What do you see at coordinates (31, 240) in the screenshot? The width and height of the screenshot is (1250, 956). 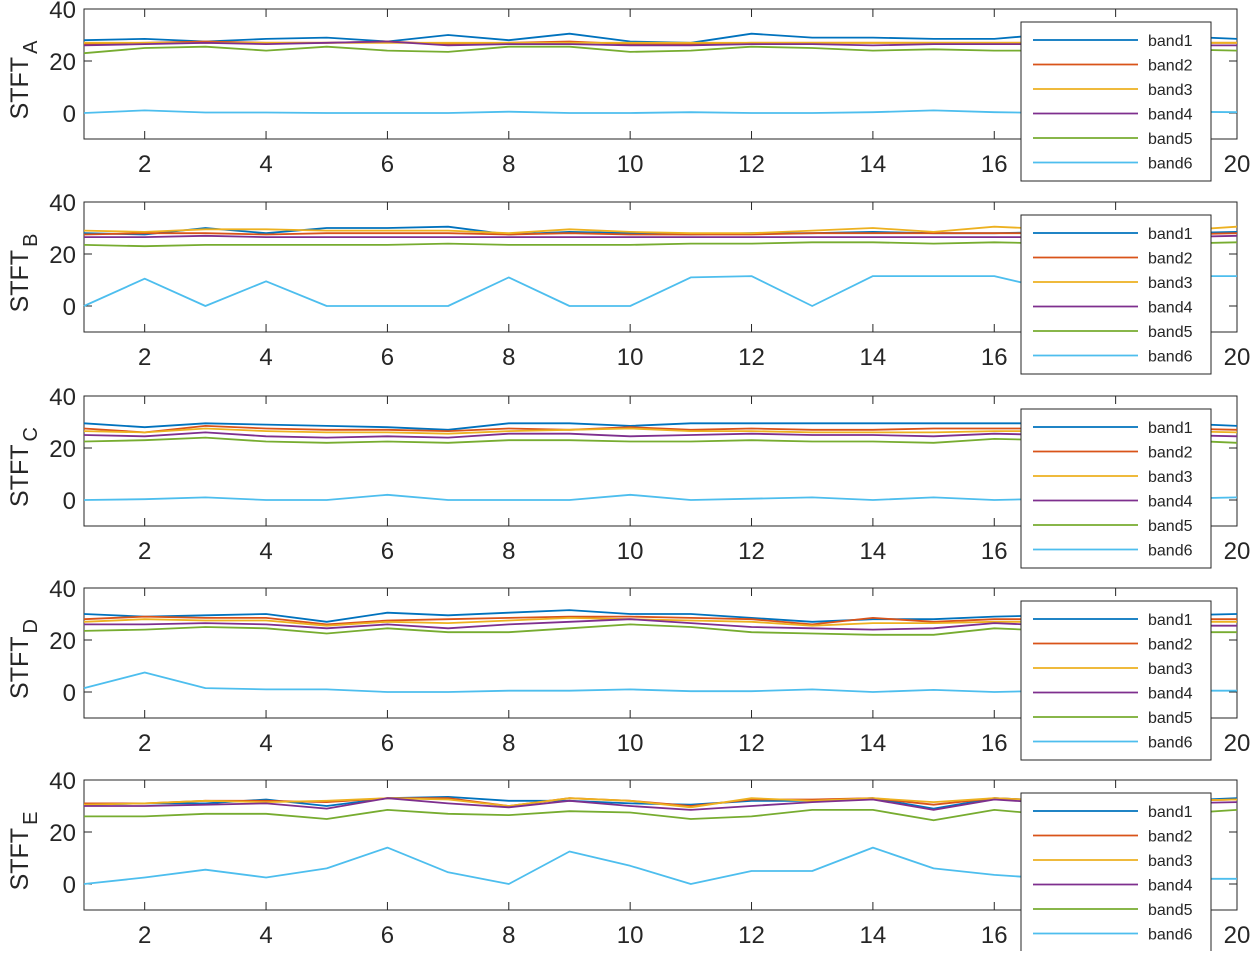 I see `y-axis-label-subscript: B` at bounding box center [31, 240].